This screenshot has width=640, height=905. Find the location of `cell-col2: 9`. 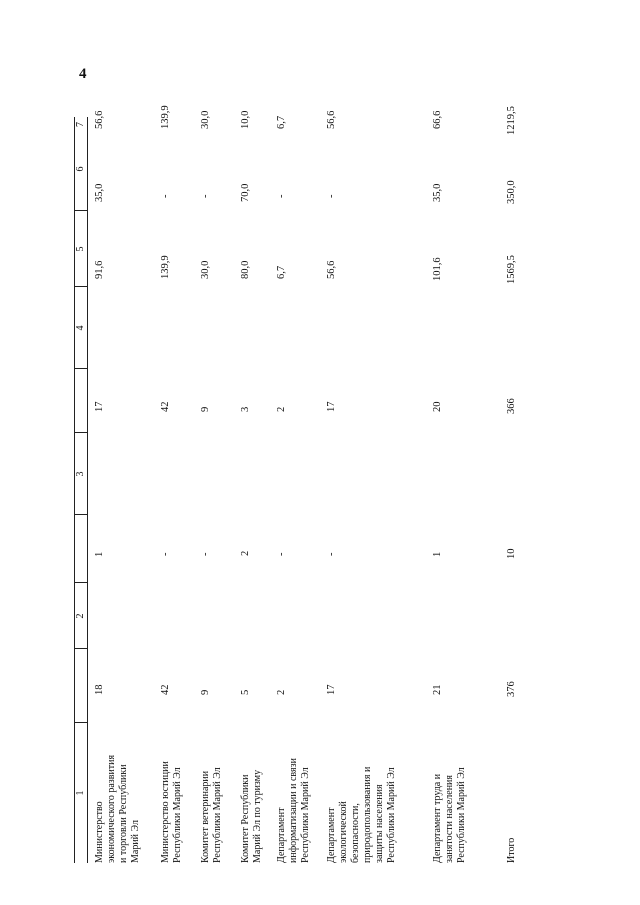

cell-col2: 9 is located at coordinates (205, 692).